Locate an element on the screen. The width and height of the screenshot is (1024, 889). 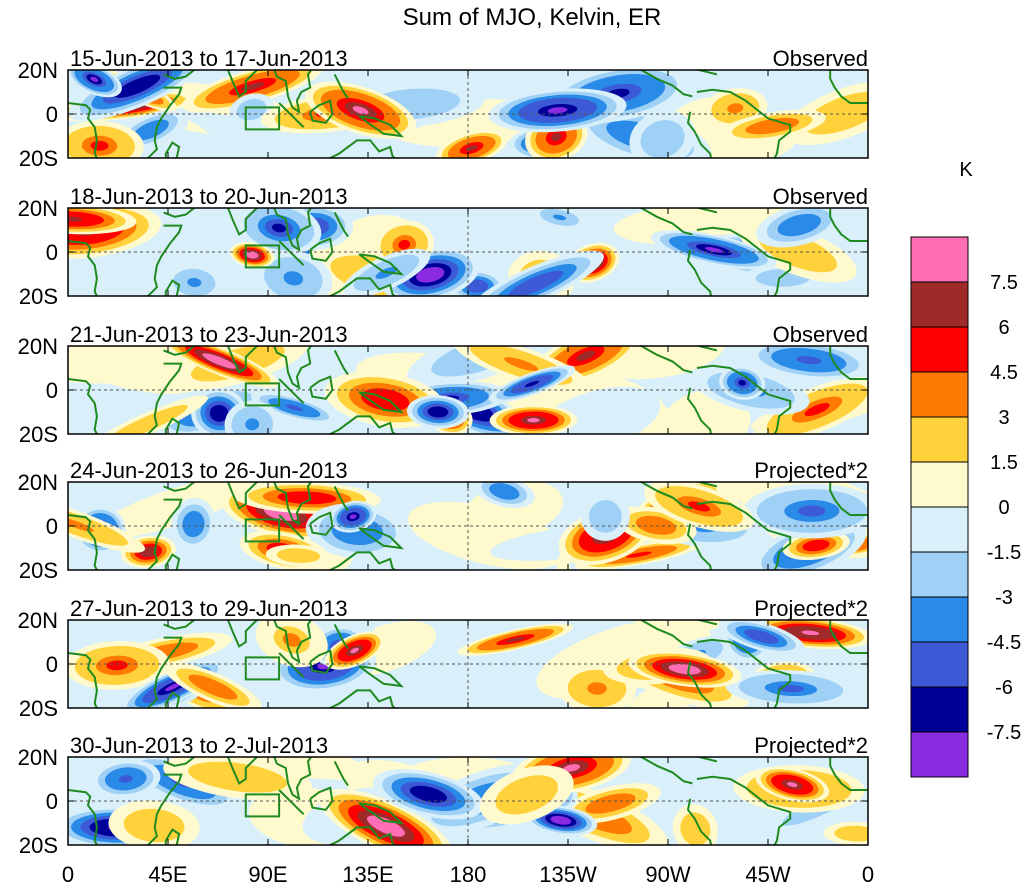
x-tick-label: 135W is located at coordinates (568, 874).